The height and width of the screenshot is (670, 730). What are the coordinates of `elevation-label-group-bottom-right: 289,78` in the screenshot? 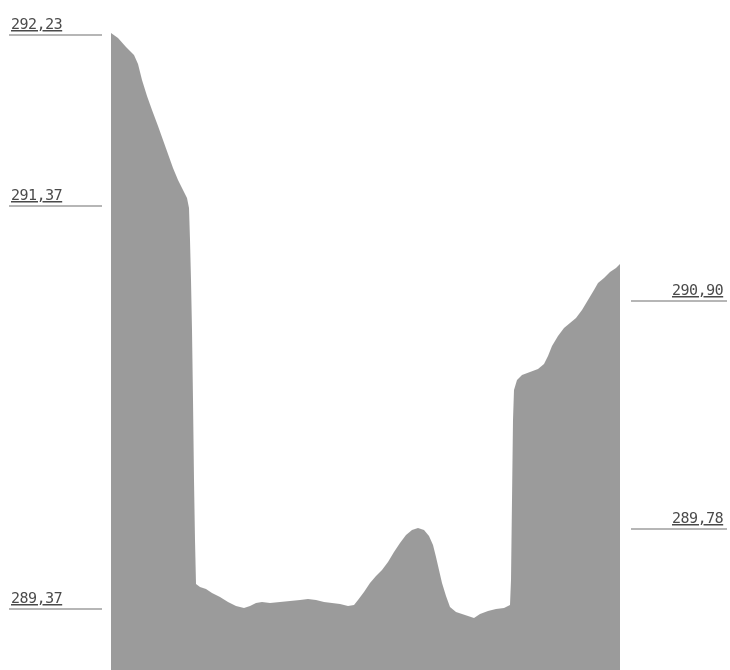 It's located at (679, 519).